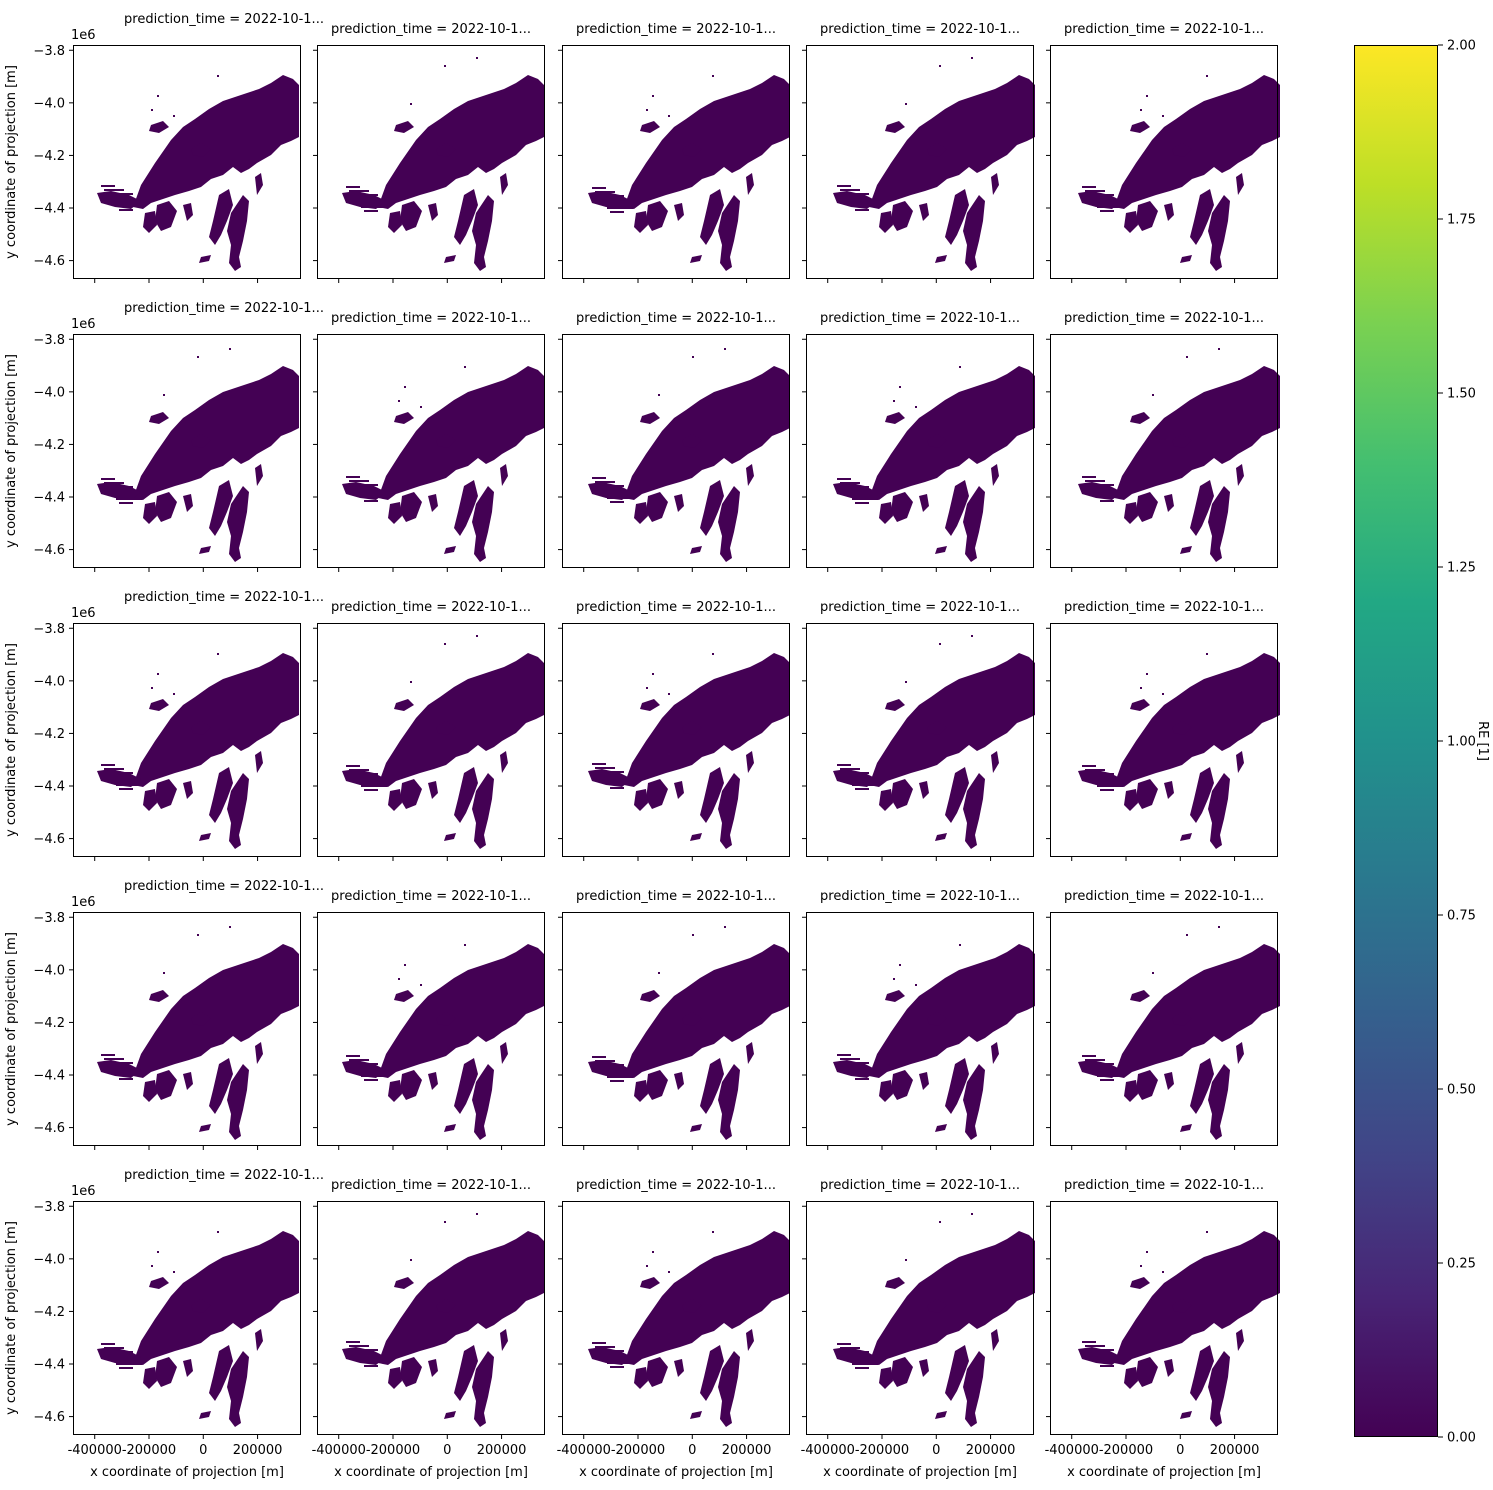 The image size is (1493, 1490). I want to click on y-tick-label: −4.0, so click(49, 970).